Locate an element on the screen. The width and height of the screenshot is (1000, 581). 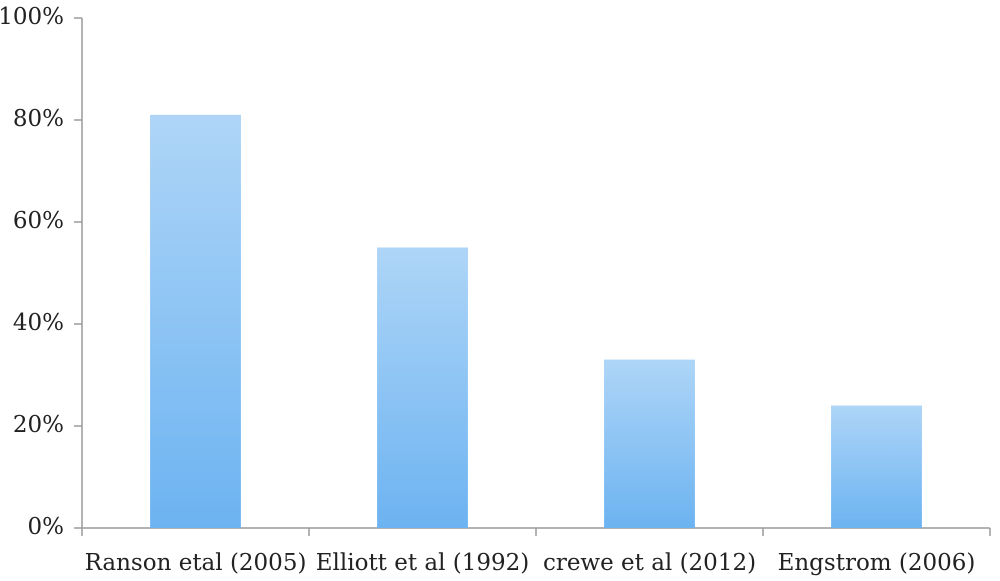
y-tick-label: 80% is located at coordinates (38, 119).